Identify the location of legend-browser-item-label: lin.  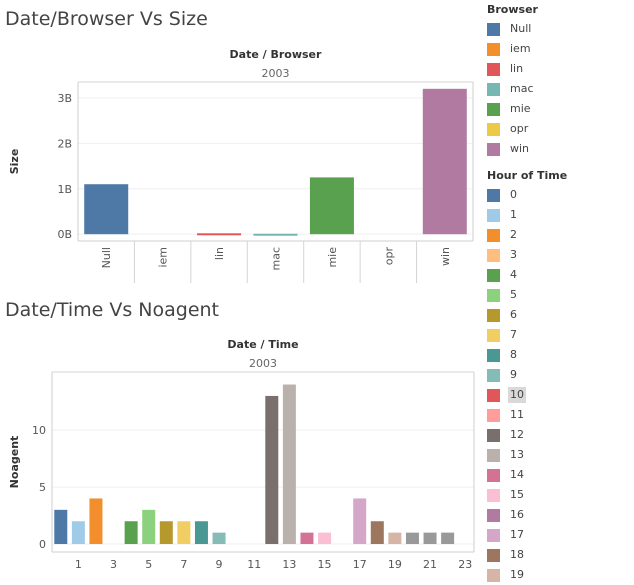
(517, 68).